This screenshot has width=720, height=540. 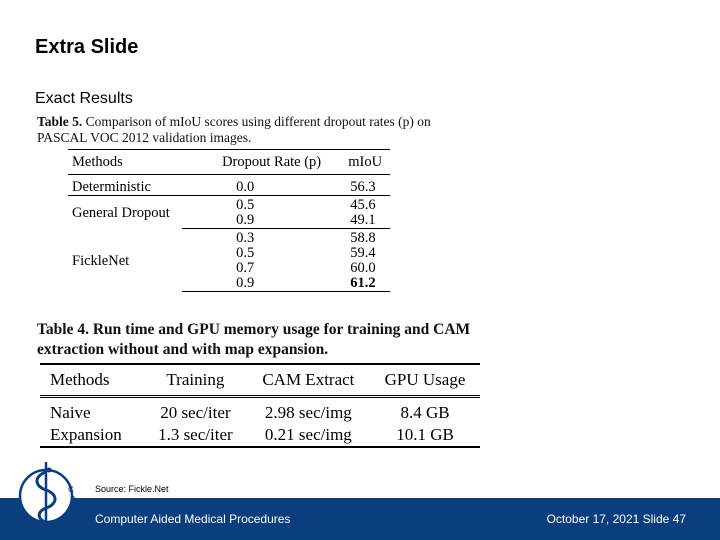 What do you see at coordinates (125, 185) in the screenshot?
I see `method-cell: Deterministic` at bounding box center [125, 185].